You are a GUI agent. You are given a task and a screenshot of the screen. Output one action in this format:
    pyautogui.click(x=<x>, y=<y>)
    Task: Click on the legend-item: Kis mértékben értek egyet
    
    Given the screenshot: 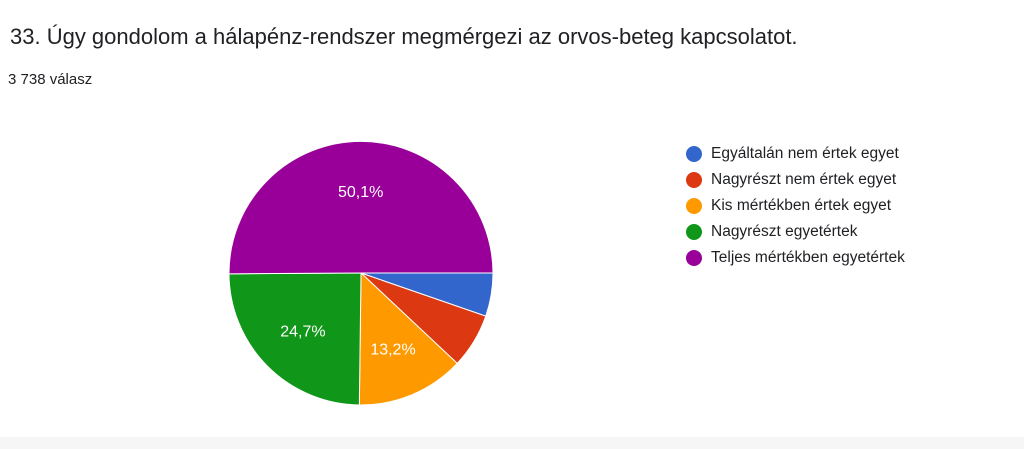 What is the action you would take?
    pyautogui.click(x=795, y=206)
    